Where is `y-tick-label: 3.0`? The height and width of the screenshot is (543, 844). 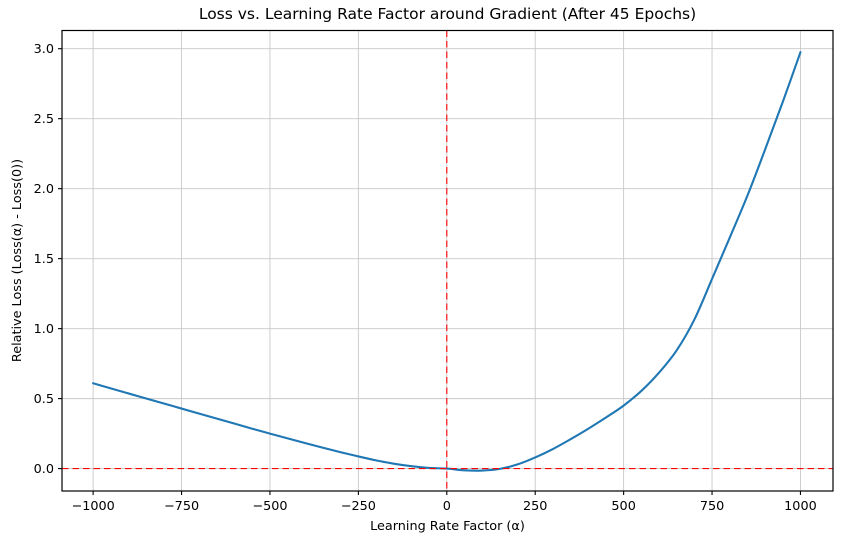
y-tick-label: 3.0 is located at coordinates (44, 49).